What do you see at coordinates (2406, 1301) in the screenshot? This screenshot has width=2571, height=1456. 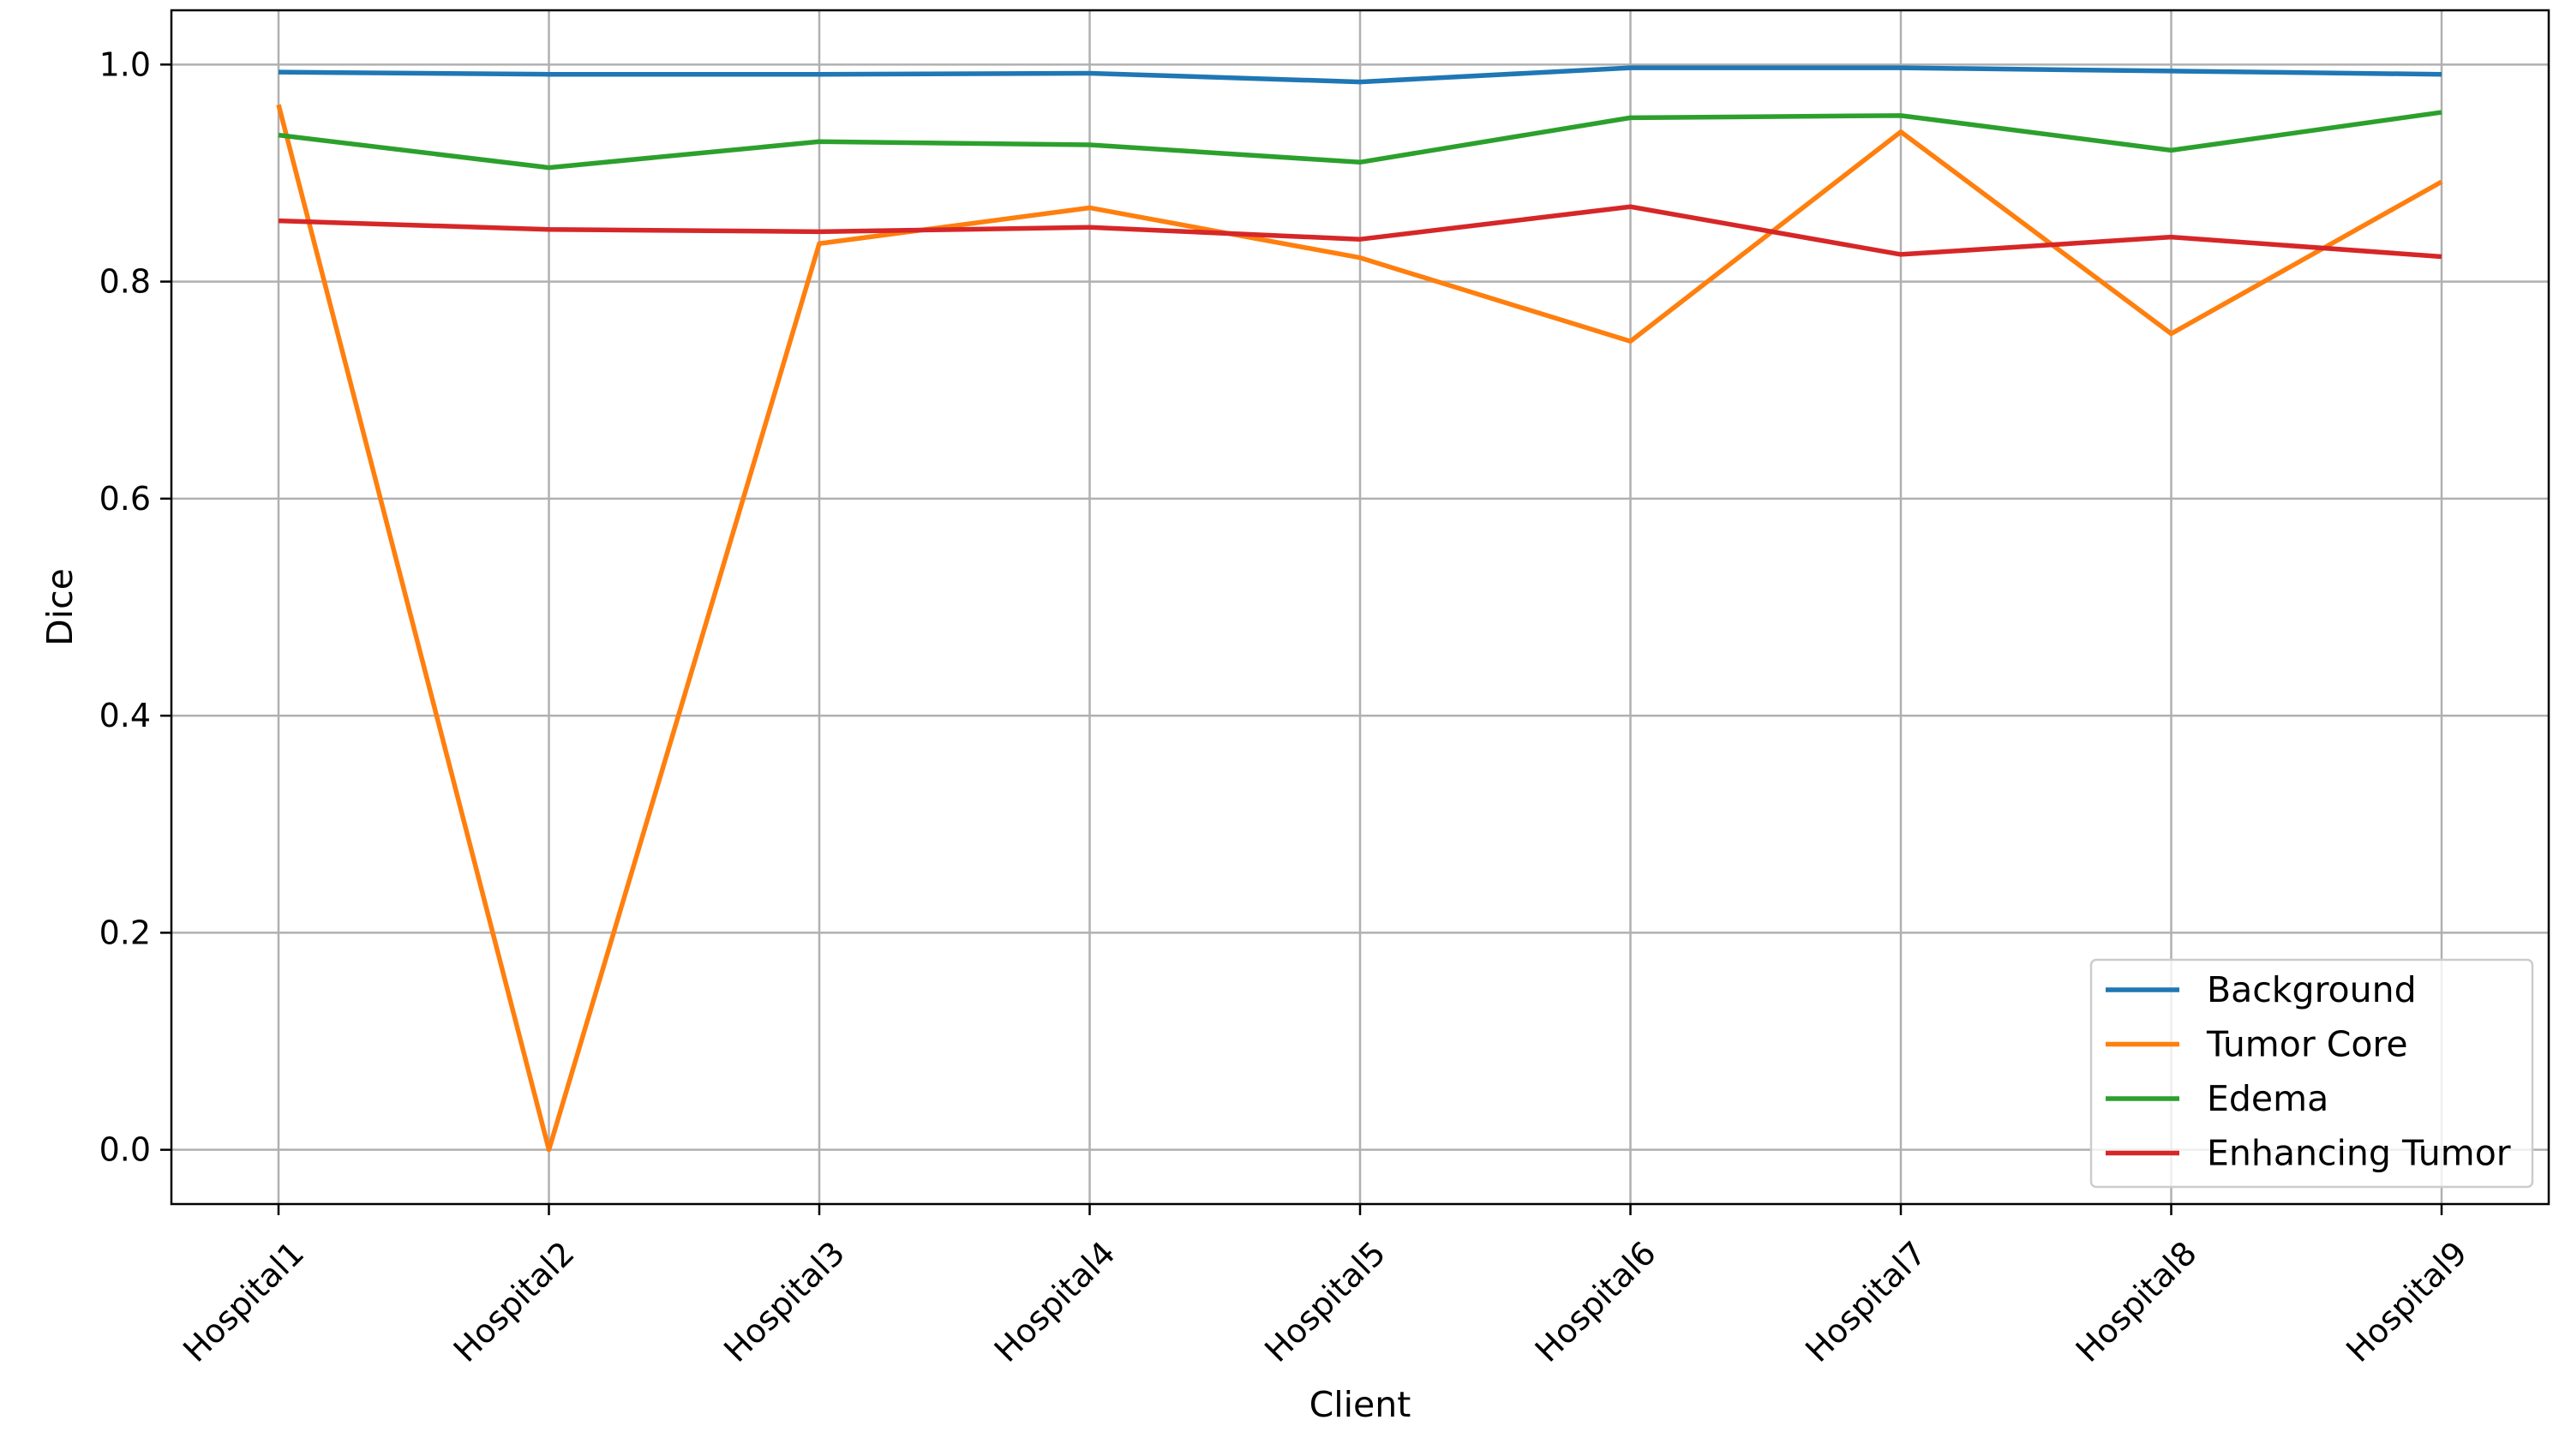 I see `x-tick-label: Hospital9` at bounding box center [2406, 1301].